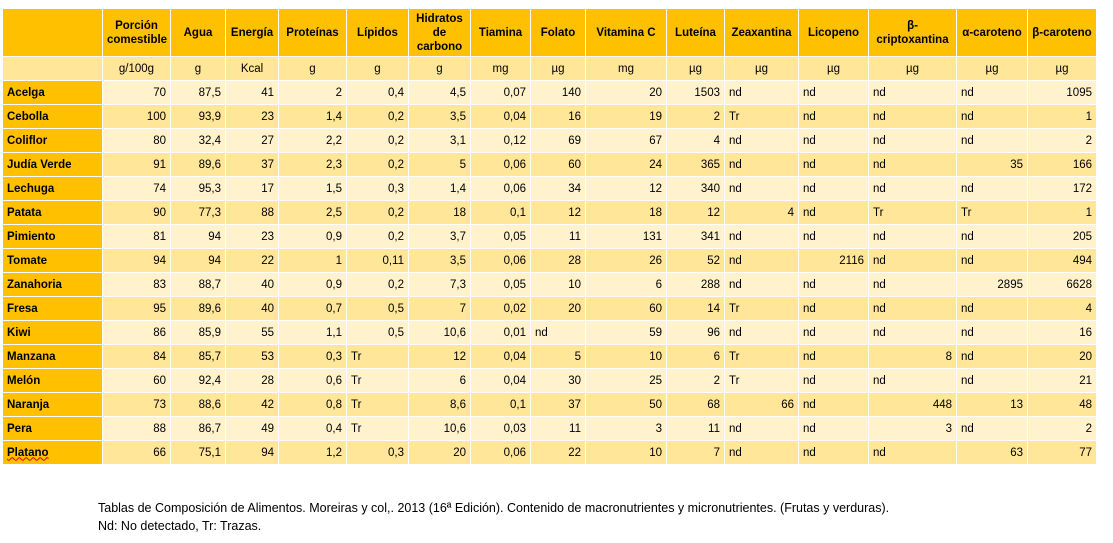 The image size is (1113, 543). Describe the element at coordinates (52, 188) in the screenshot. I see `row-food-name: Lechuga` at that location.